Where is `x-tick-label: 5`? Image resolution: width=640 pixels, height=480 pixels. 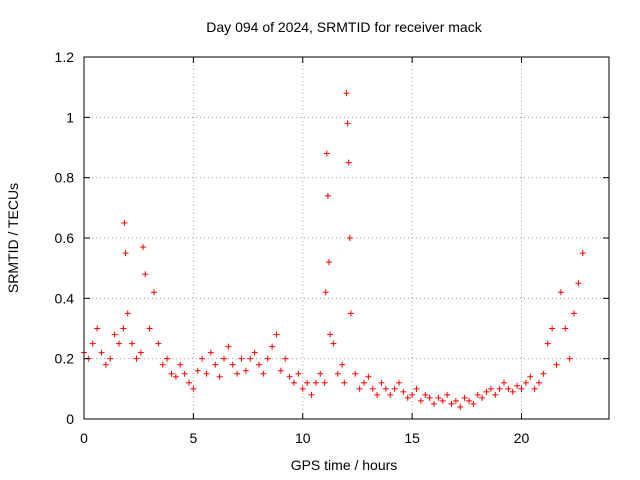
x-tick-label: 5 is located at coordinates (193, 438).